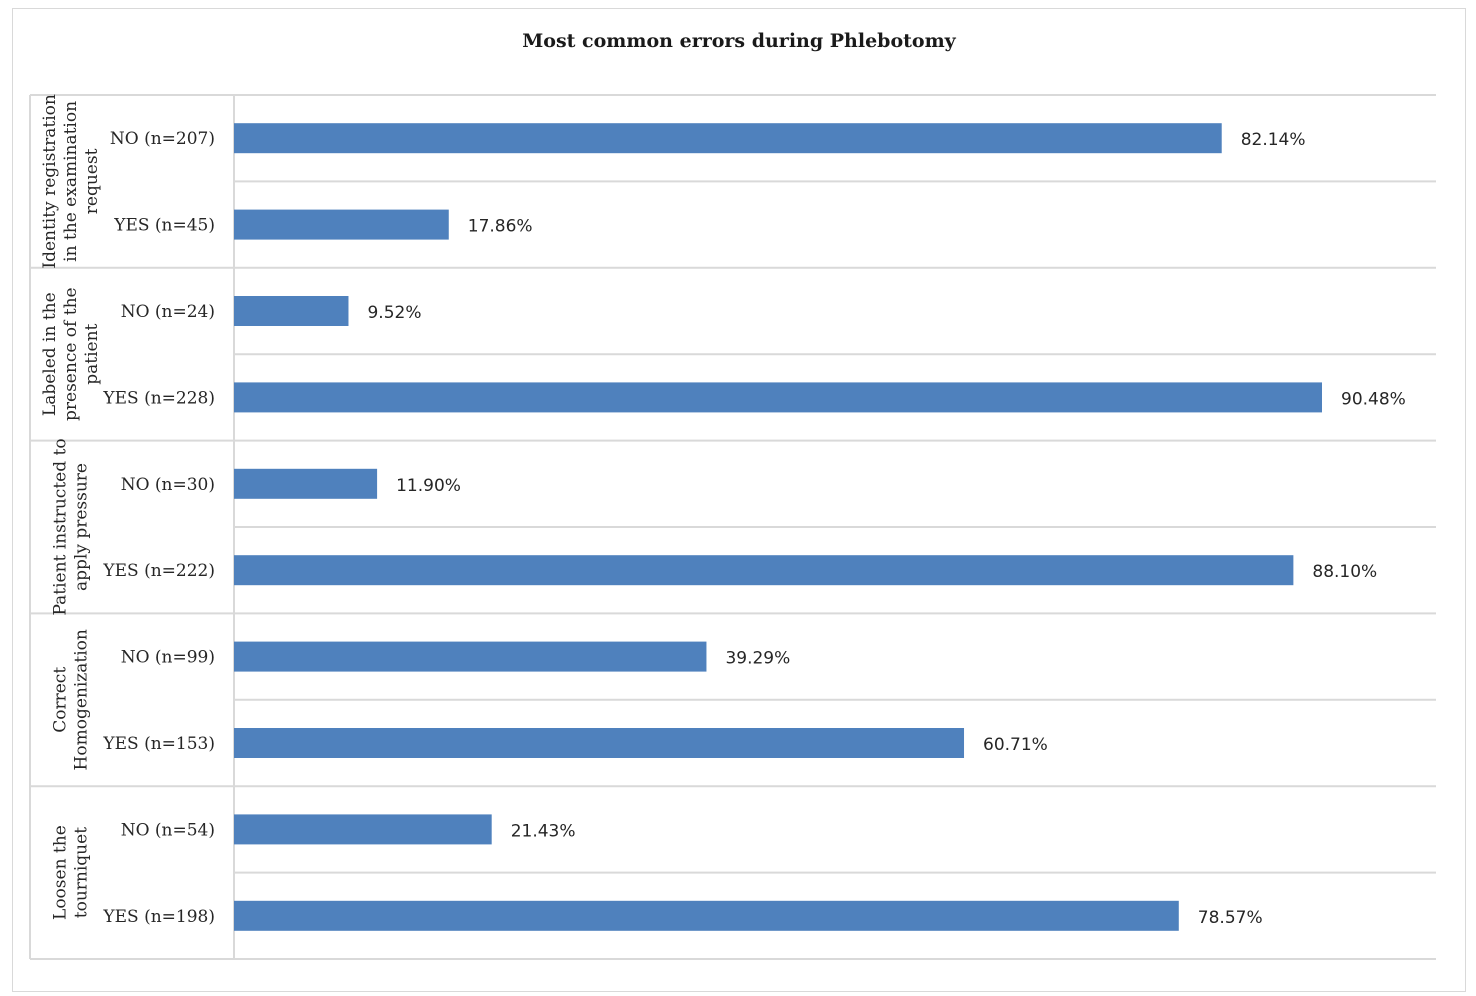 The width and height of the screenshot is (1476, 996). What do you see at coordinates (168, 830) in the screenshot?
I see `category-tick-label: NO (n=54)` at bounding box center [168, 830].